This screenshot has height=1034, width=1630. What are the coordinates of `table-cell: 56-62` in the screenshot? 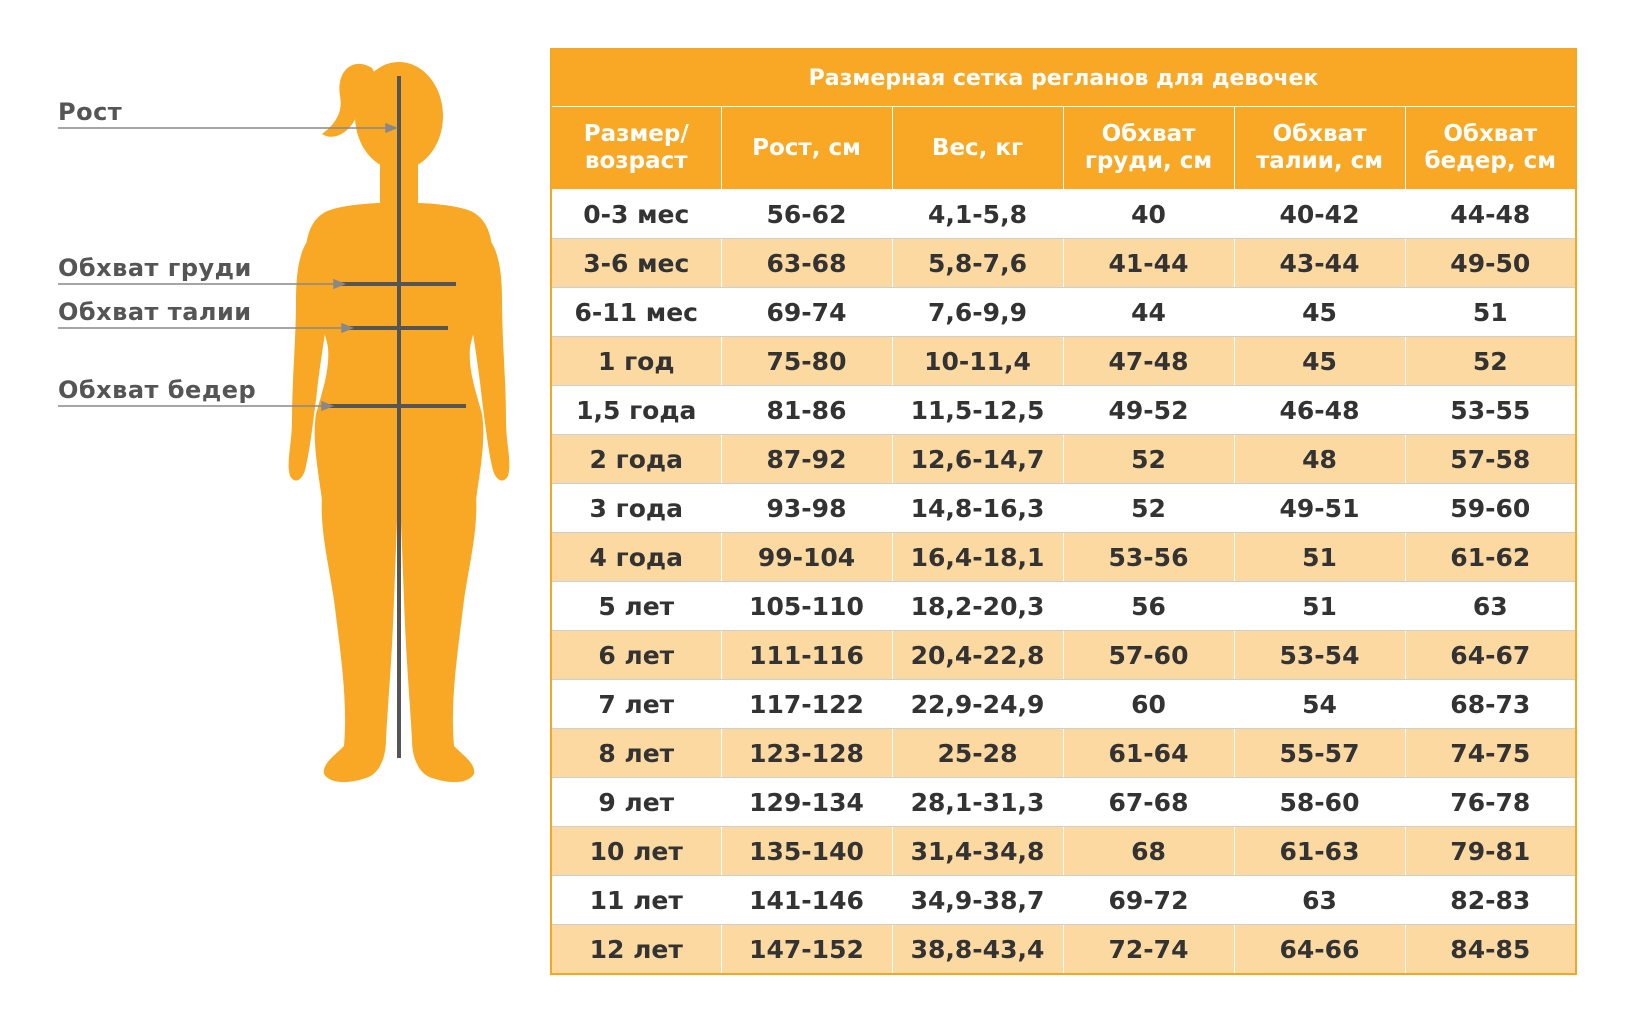 It's located at (806, 214).